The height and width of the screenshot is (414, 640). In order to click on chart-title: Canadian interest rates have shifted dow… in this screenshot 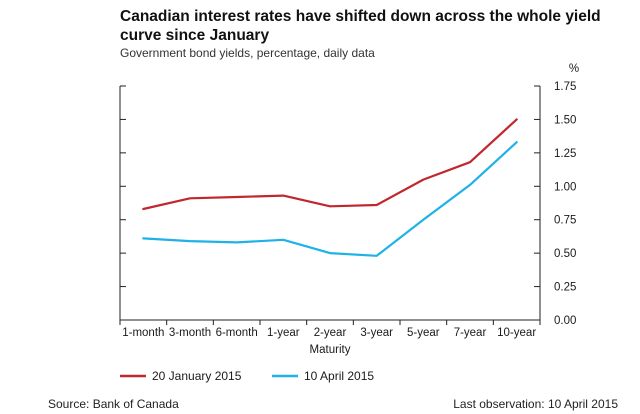, I will do `click(360, 26)`.